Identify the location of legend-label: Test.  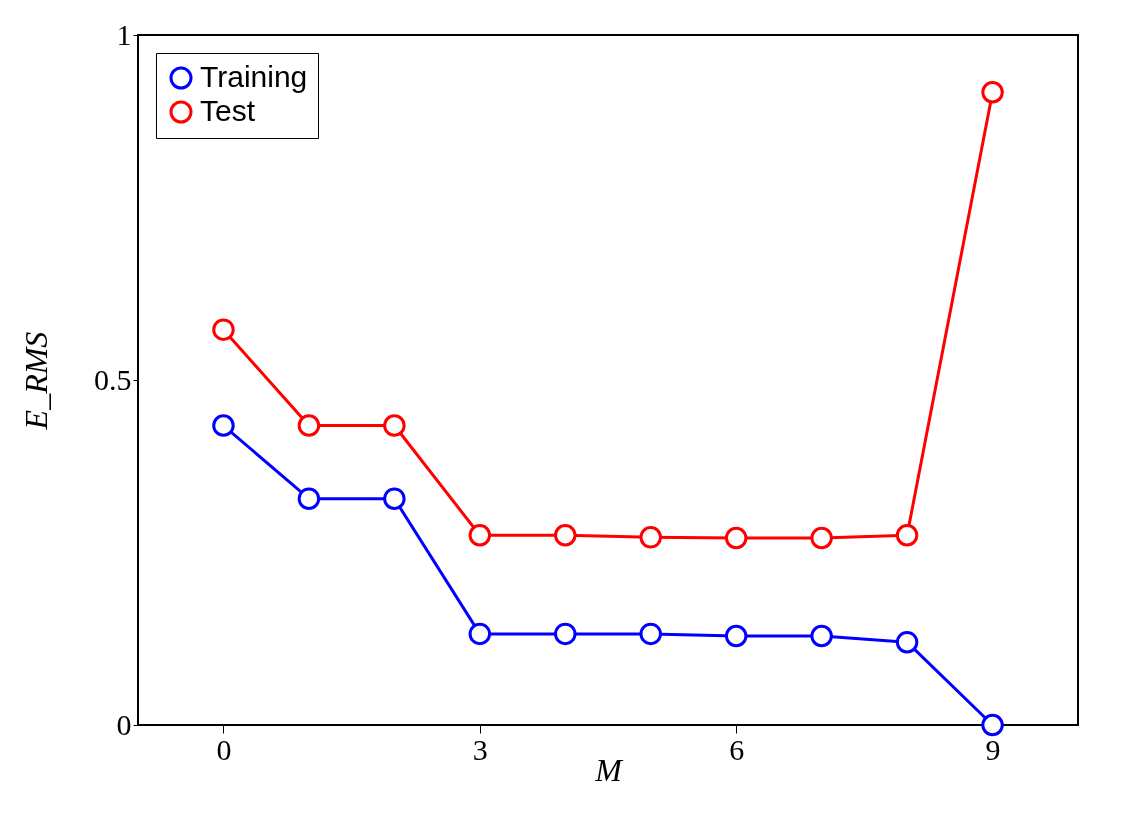
(228, 110).